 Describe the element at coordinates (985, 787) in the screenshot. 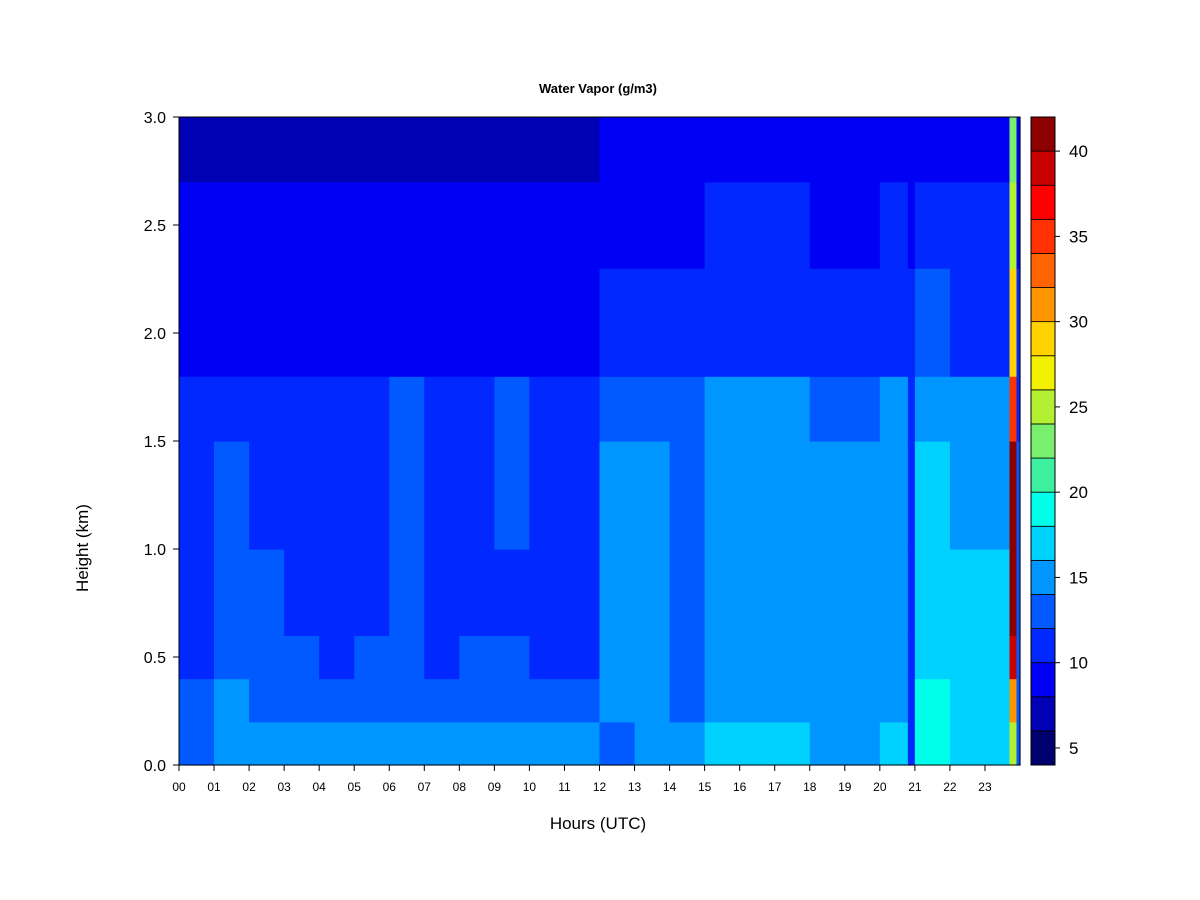

I see `x-tick-label: 23` at that location.